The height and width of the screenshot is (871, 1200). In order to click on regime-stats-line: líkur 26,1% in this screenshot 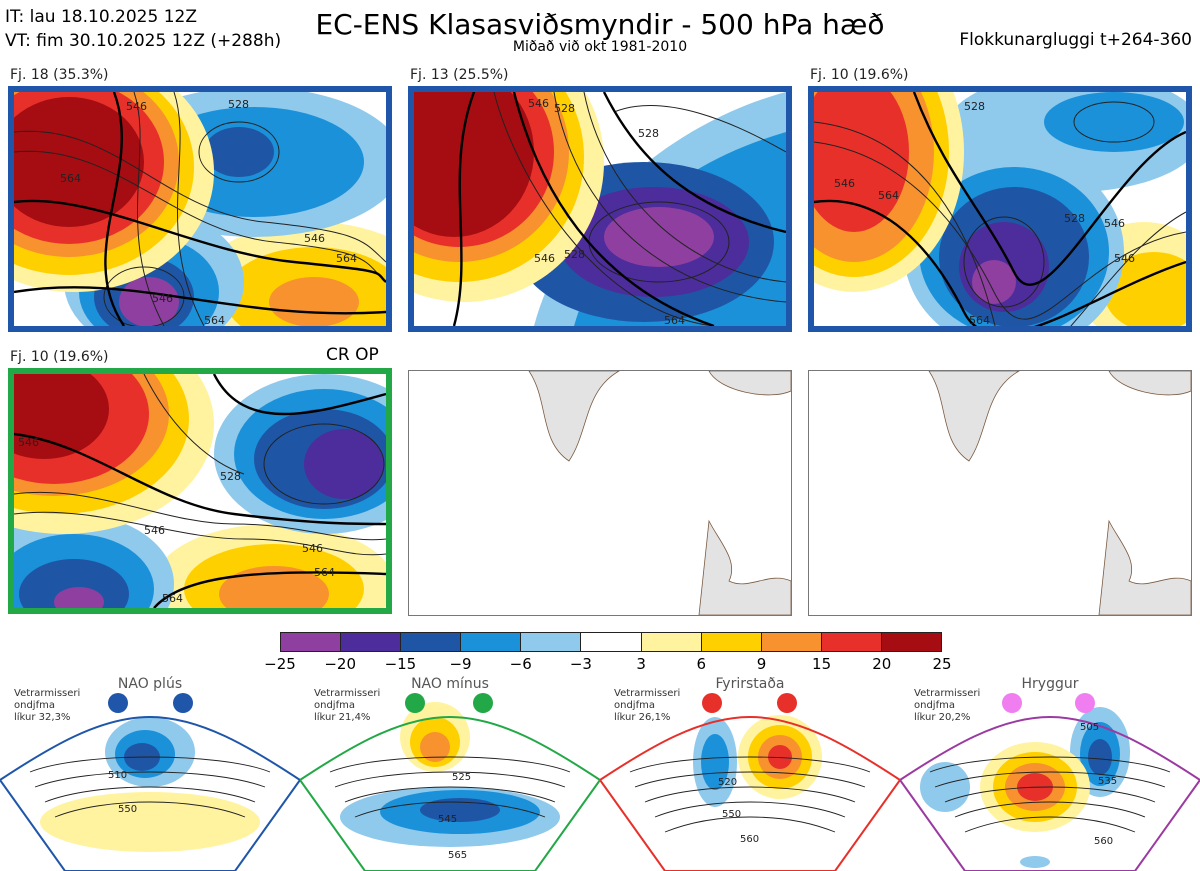, I will do `click(642, 717)`.